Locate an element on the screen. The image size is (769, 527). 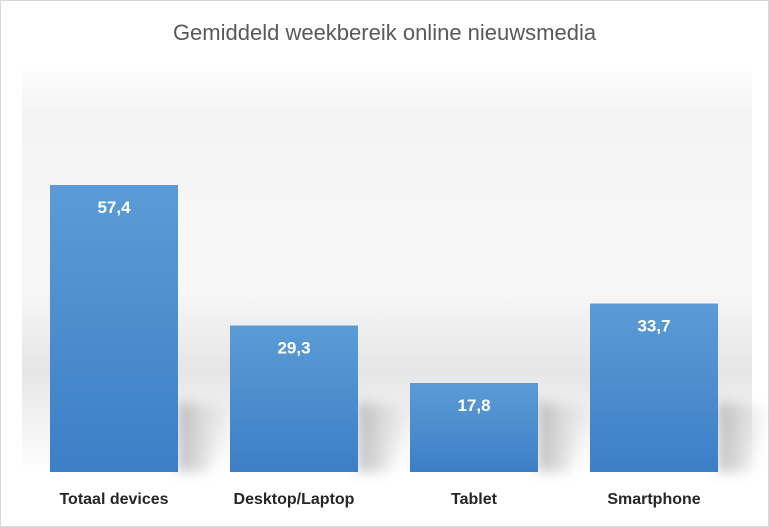
category-label: Totaal devices is located at coordinates (113, 499).